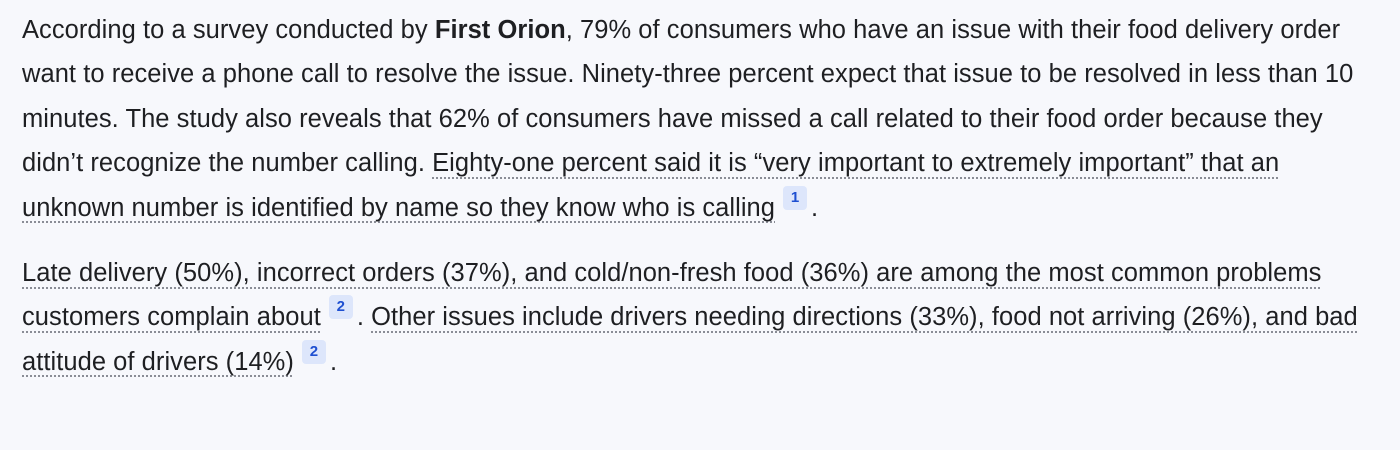  I want to click on survey-intro-text: According to a survey conducted by, so click(228, 30).